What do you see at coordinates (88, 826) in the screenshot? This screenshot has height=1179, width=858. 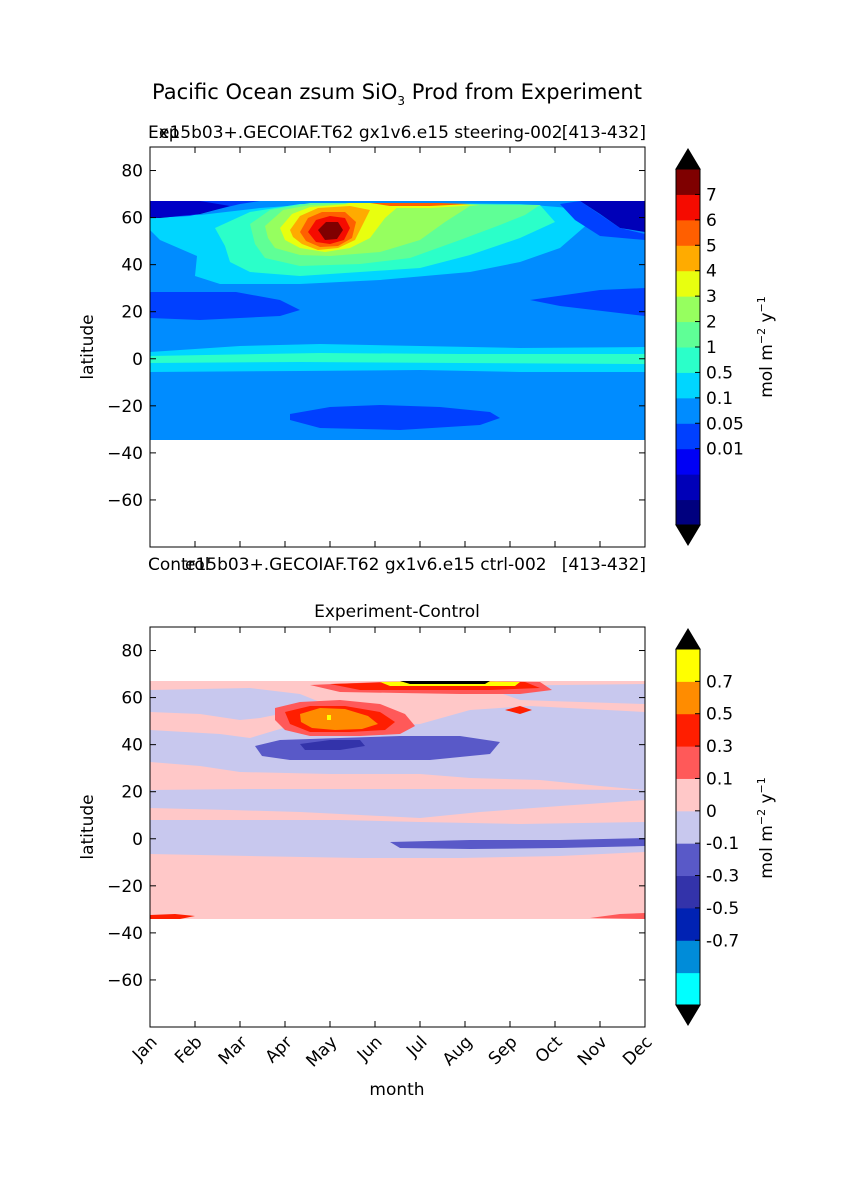 I see `y-axis-label-difference: latitude` at bounding box center [88, 826].